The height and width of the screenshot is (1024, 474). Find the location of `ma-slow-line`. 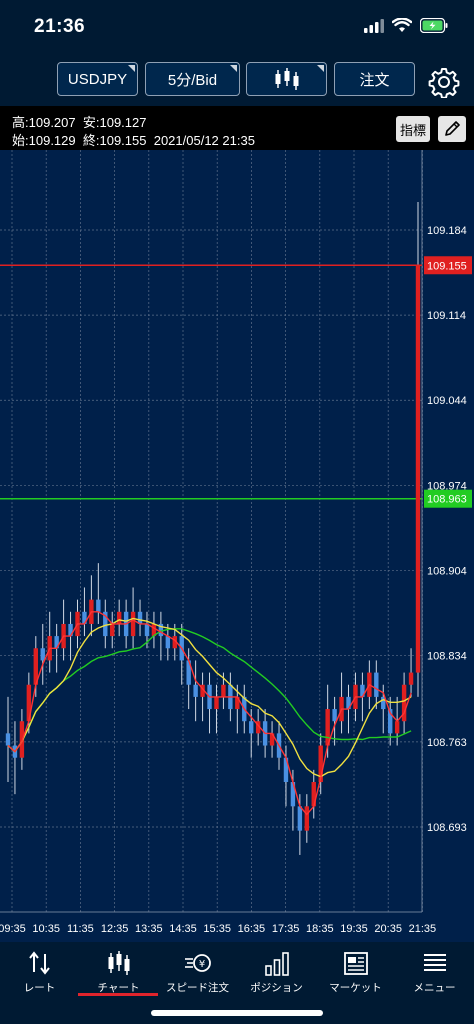

ma-slow-line is located at coordinates (209, 690).